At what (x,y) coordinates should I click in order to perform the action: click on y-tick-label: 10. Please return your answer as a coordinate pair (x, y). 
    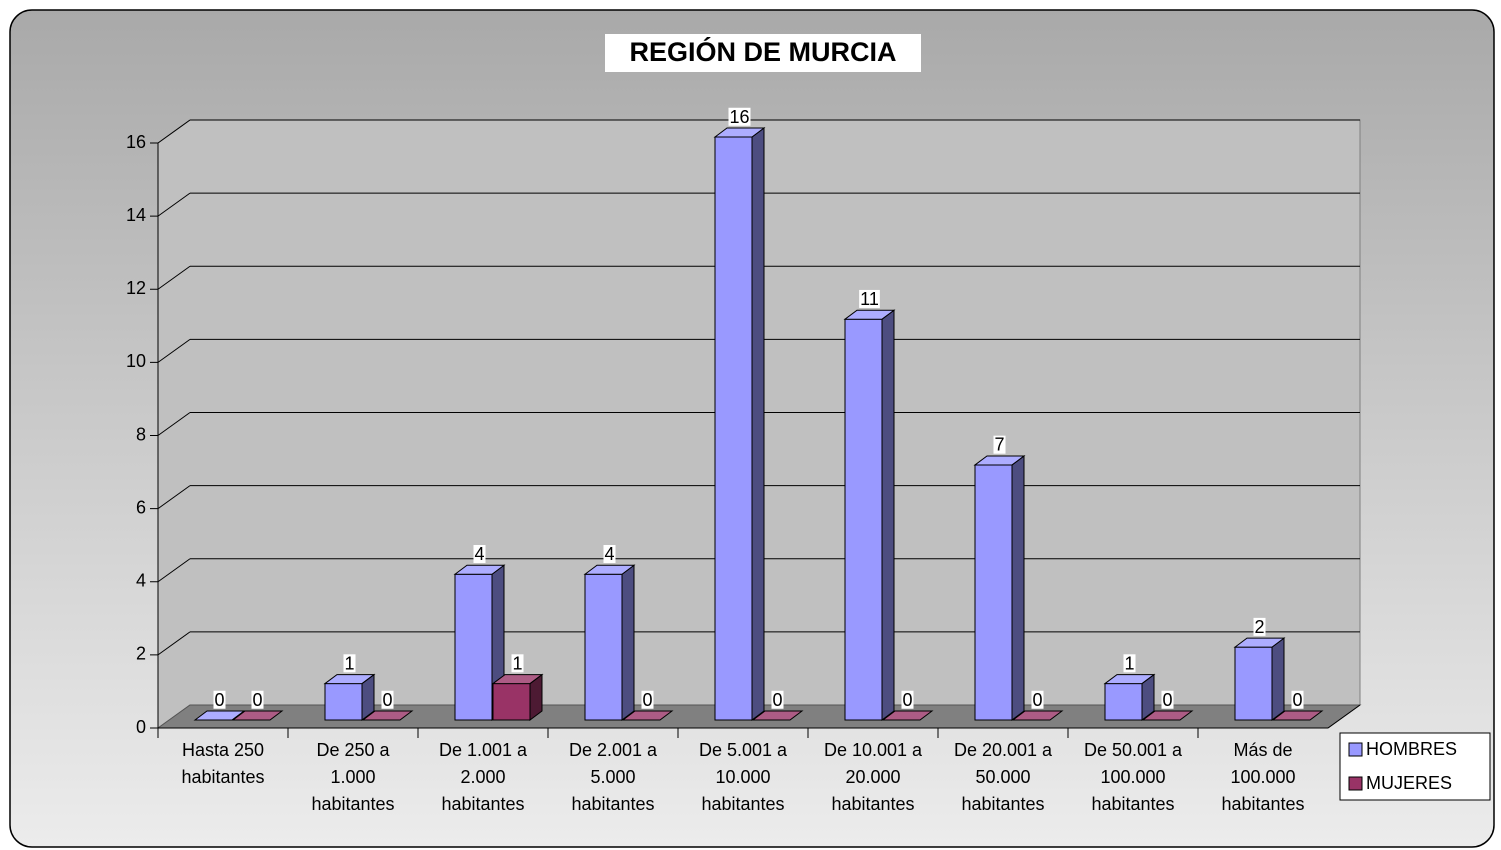
    Looking at the image, I should click on (136, 361).